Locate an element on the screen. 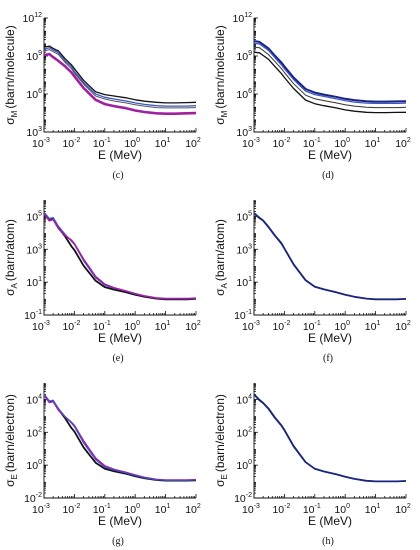 The height and width of the screenshot is (550, 420). y-axis-subscript: M is located at coordinates (224, 113).